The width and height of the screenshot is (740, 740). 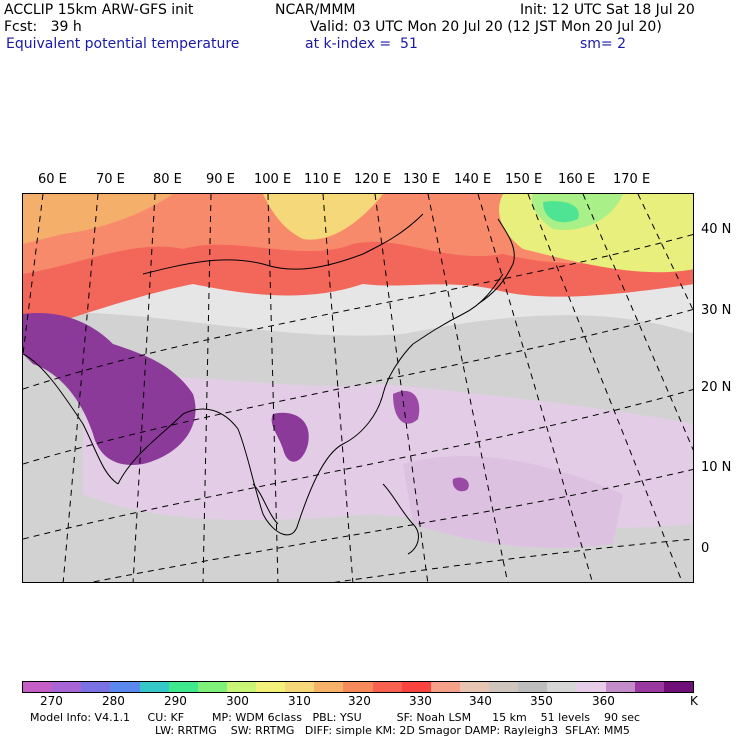 I want to click on colorbar-tick: 340, so click(x=480, y=701).